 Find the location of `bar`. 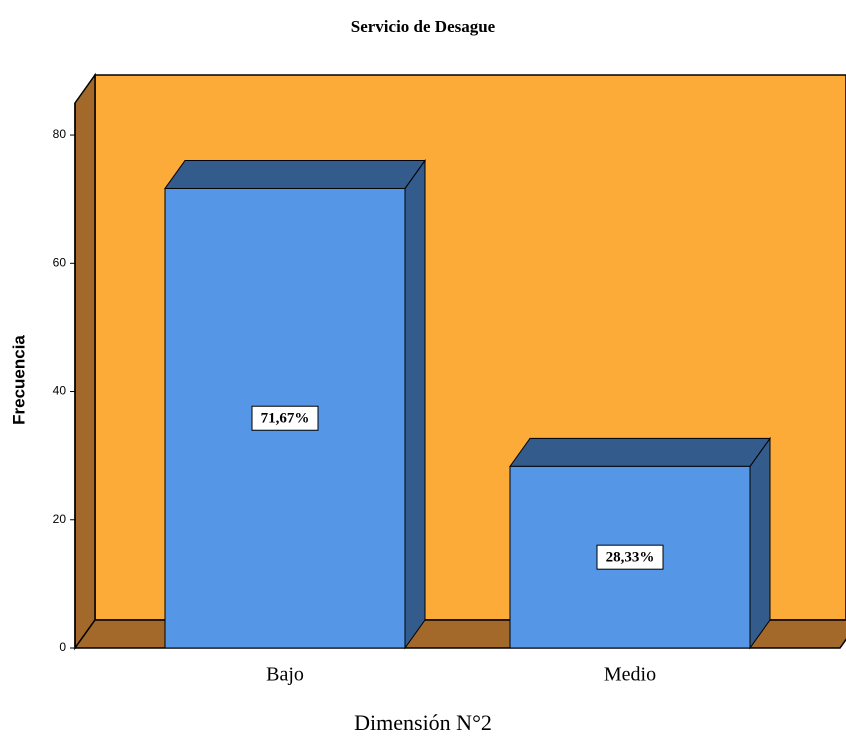

bar is located at coordinates (640, 543).